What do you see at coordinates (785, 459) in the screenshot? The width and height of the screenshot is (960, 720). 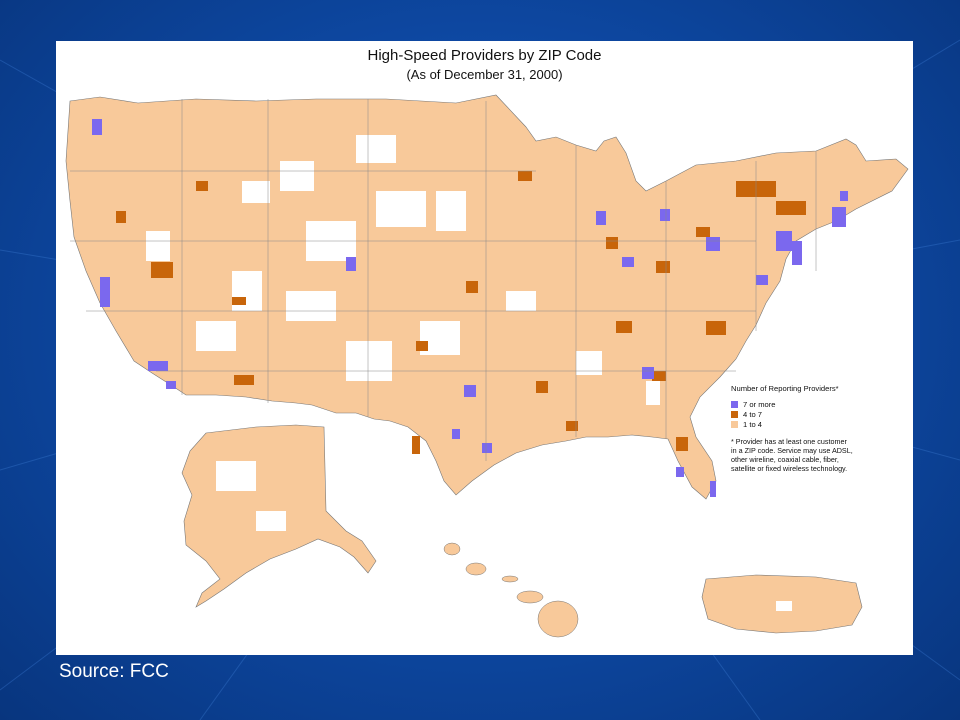 I see `legend-note-line: other wireline, coaxial cable, fiber,` at bounding box center [785, 459].